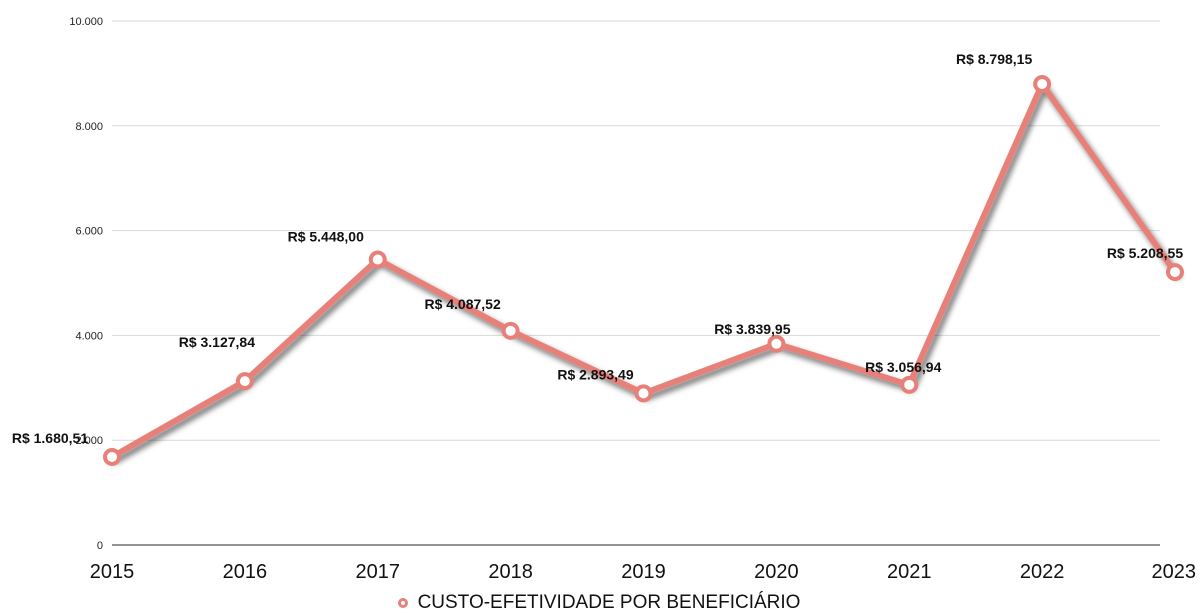 The image size is (1198, 614). Describe the element at coordinates (462, 304) in the screenshot. I see `data-label: R$ 4.087,52` at that location.